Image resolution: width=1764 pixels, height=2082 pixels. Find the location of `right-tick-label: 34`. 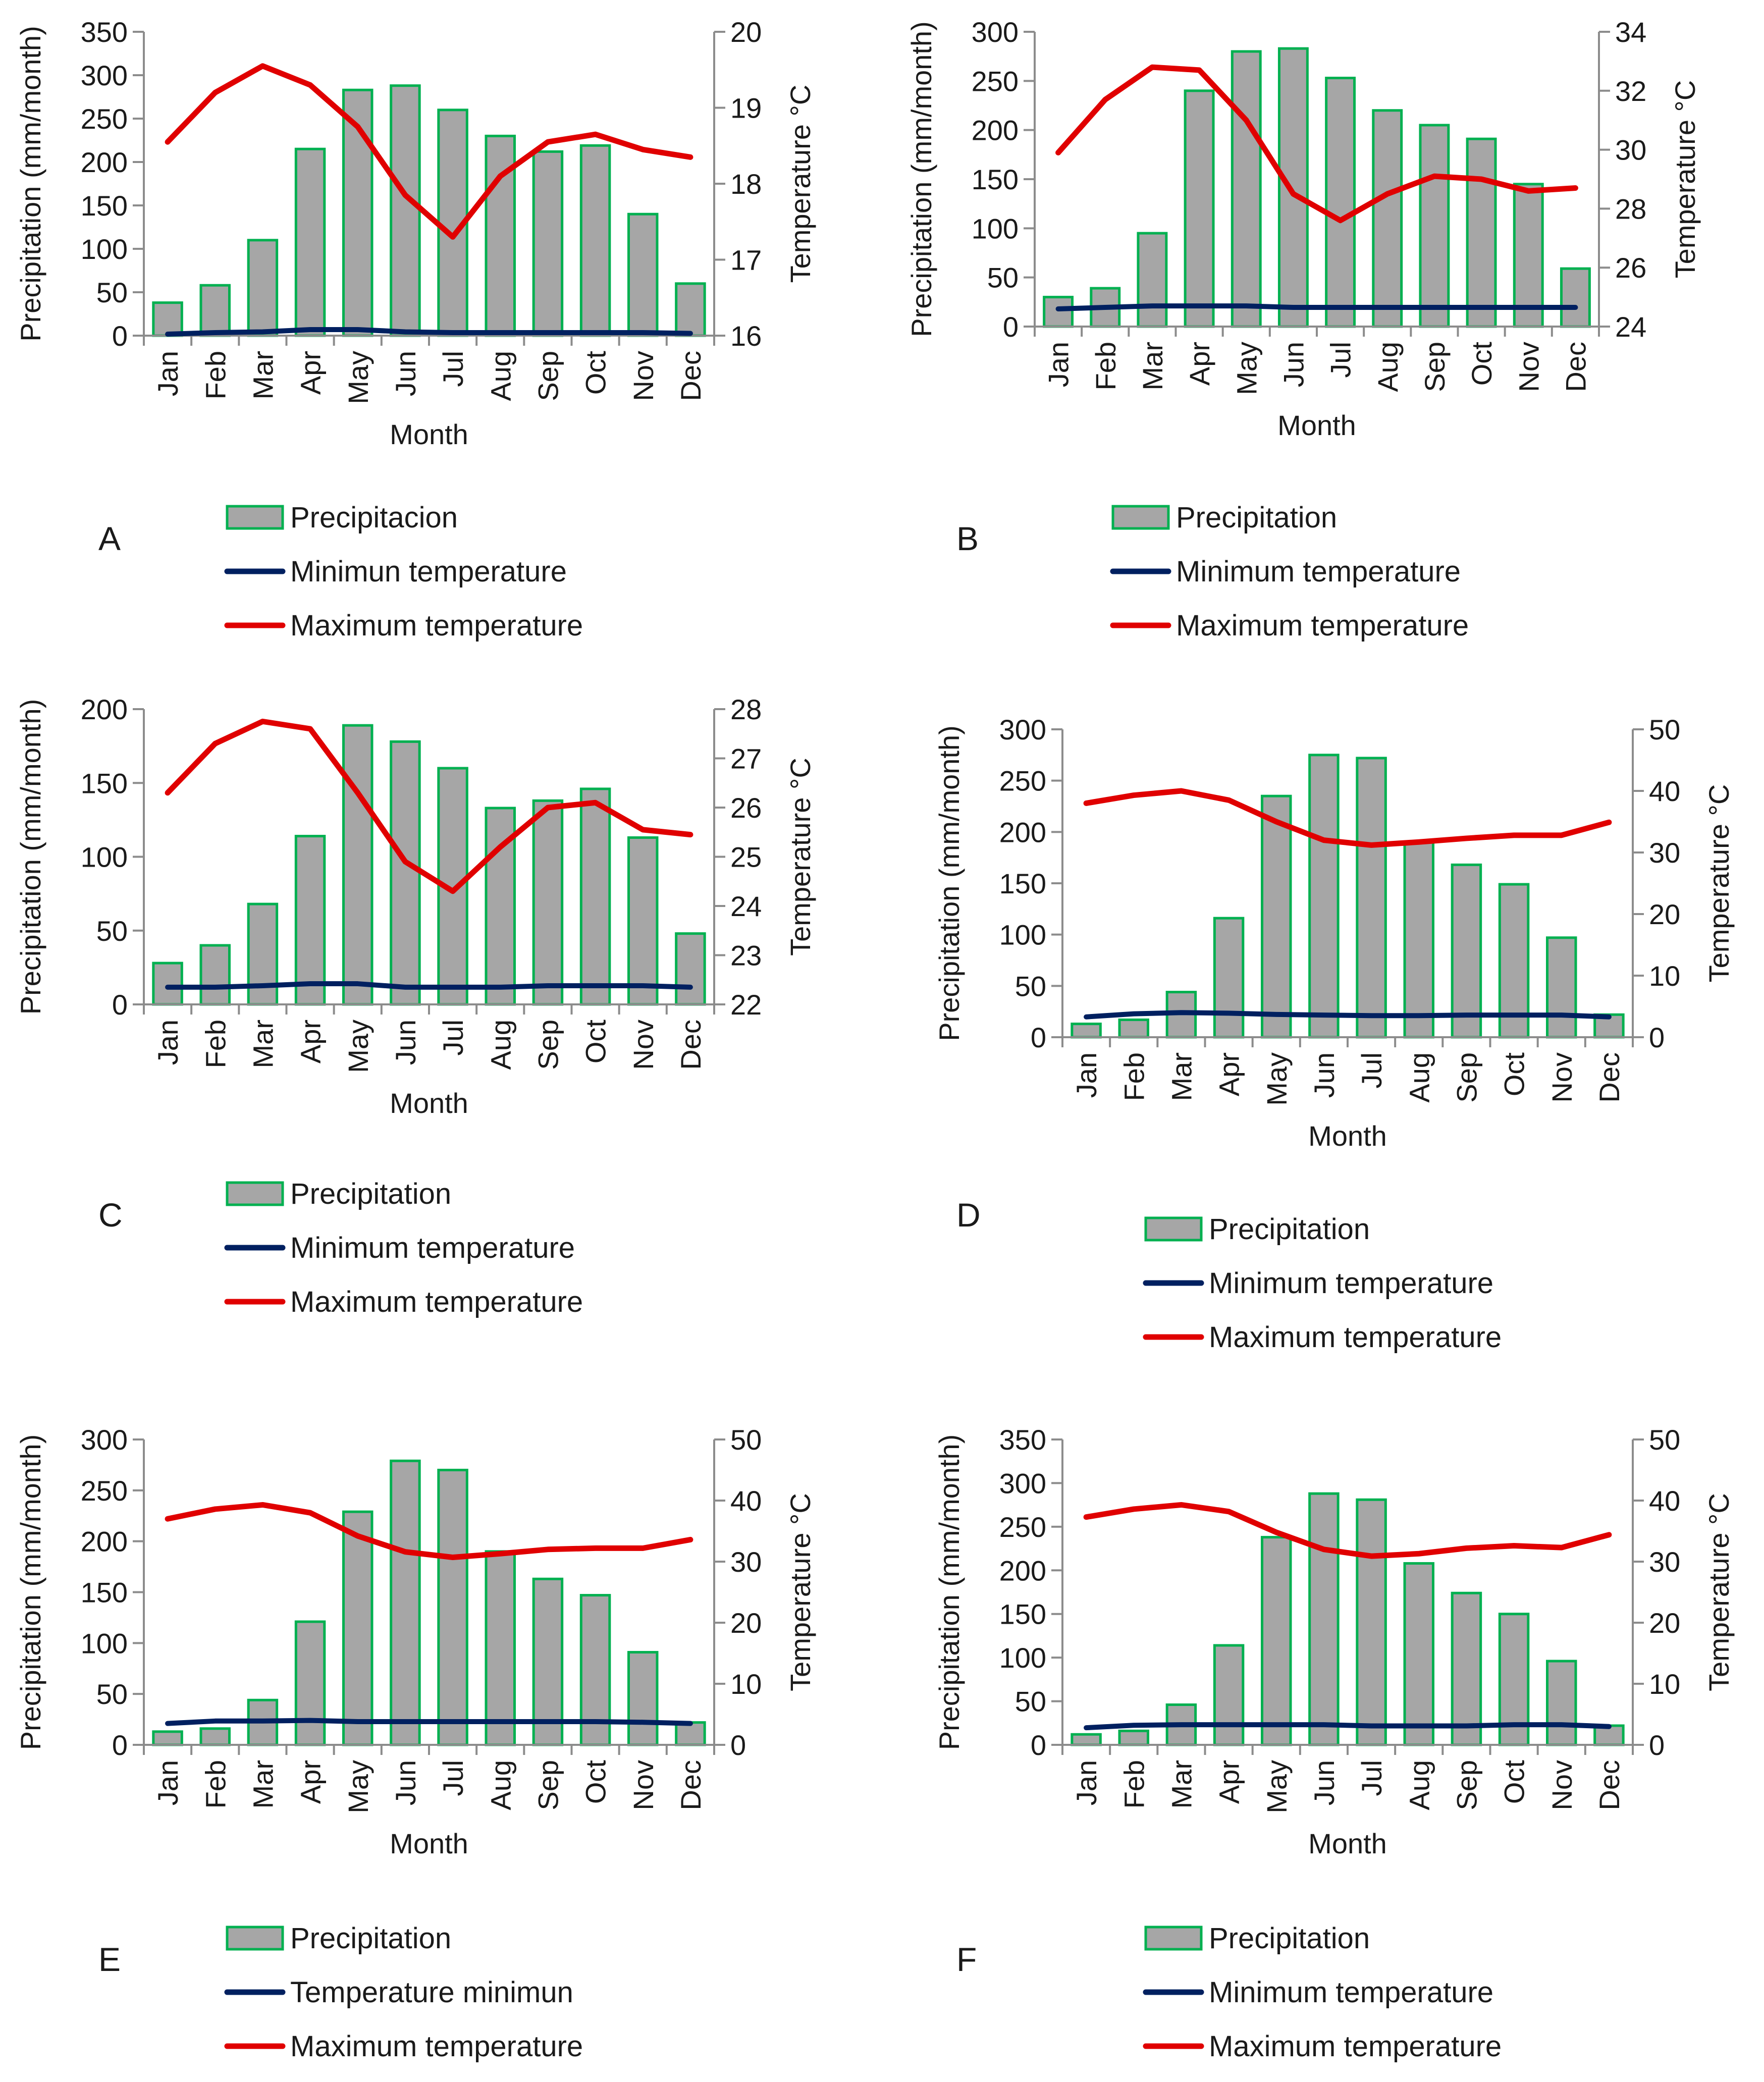

right-tick-label: 34 is located at coordinates (1630, 32).